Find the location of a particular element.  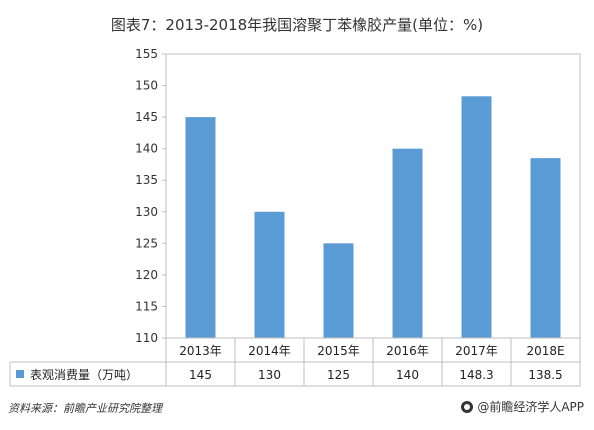

y-tick-label: 110 is located at coordinates (146, 338).